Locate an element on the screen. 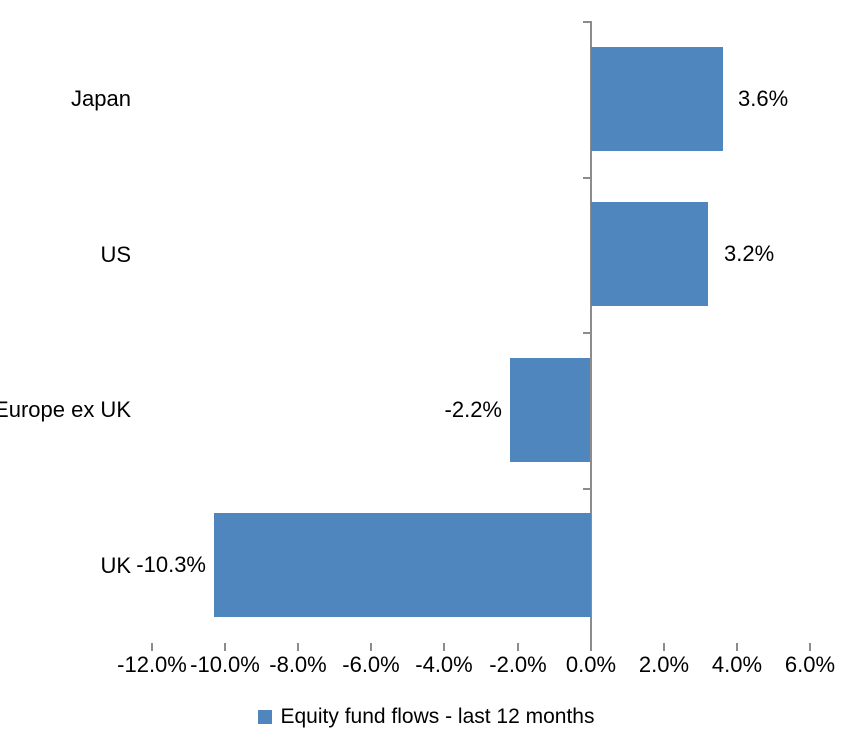 The width and height of the screenshot is (852, 747). data-label: 3.2% is located at coordinates (749, 253).